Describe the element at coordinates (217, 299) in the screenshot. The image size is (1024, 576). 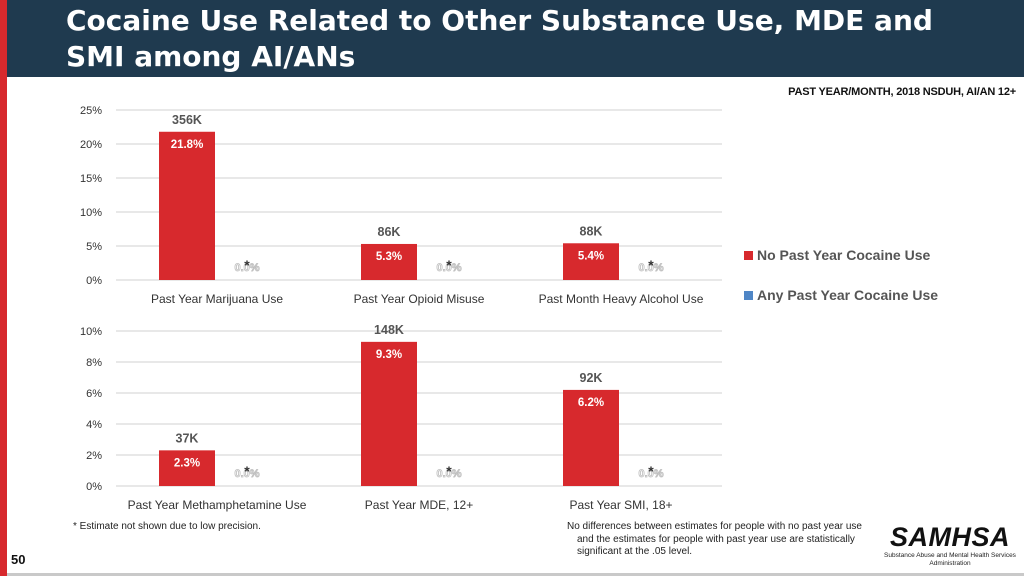
I see `x-category-label: Past Year Marijuana Use` at that location.